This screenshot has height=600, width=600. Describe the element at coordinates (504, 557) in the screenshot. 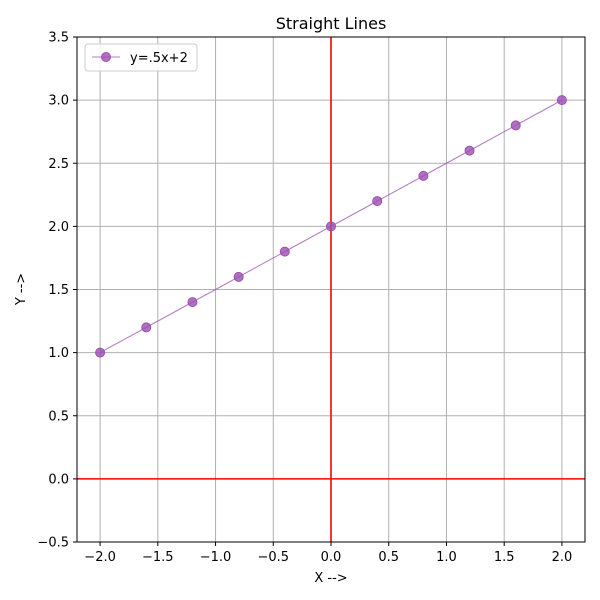

I see `x-tick-label: 1.5` at that location.